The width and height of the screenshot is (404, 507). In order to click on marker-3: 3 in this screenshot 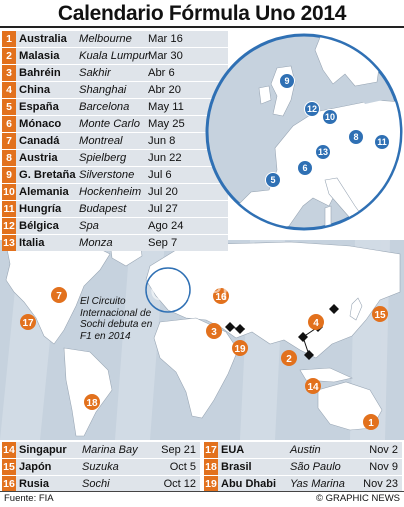, I will do `click(214, 331)`.